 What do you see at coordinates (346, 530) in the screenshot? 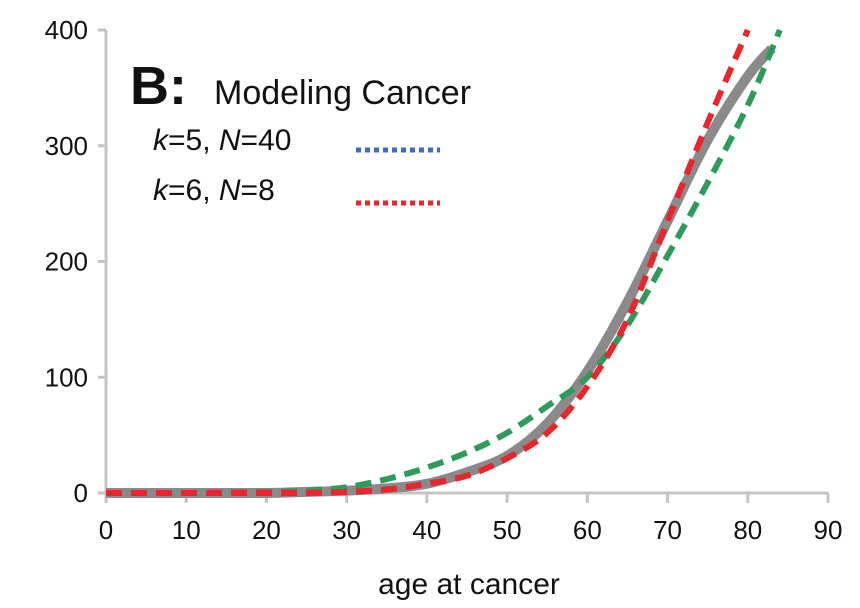
I see `x-tick-label: 30` at bounding box center [346, 530].